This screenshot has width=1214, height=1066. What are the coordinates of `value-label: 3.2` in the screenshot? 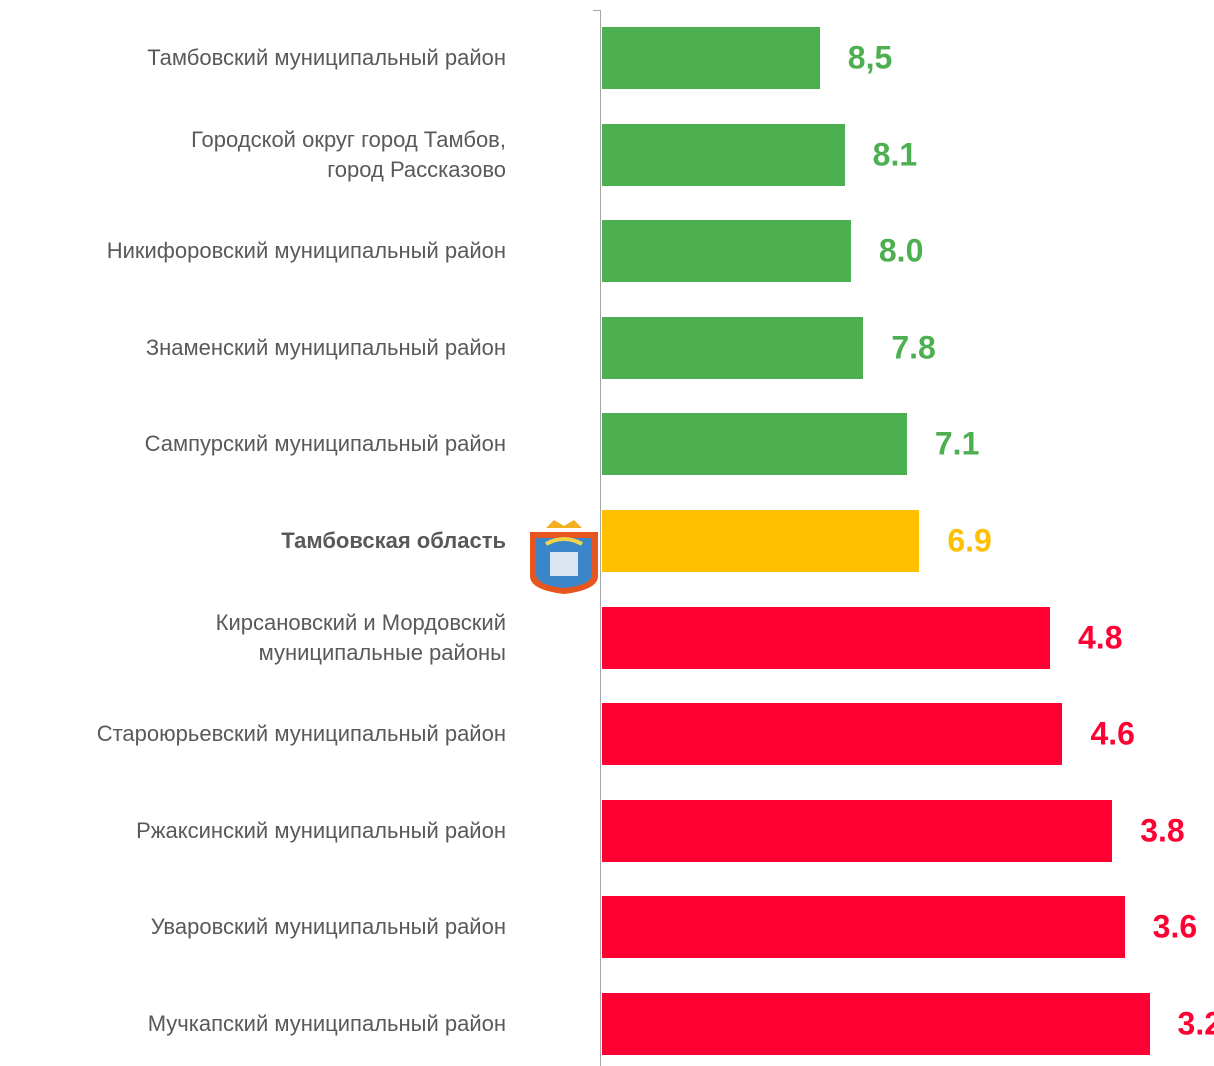 It's located at (1195, 1023).